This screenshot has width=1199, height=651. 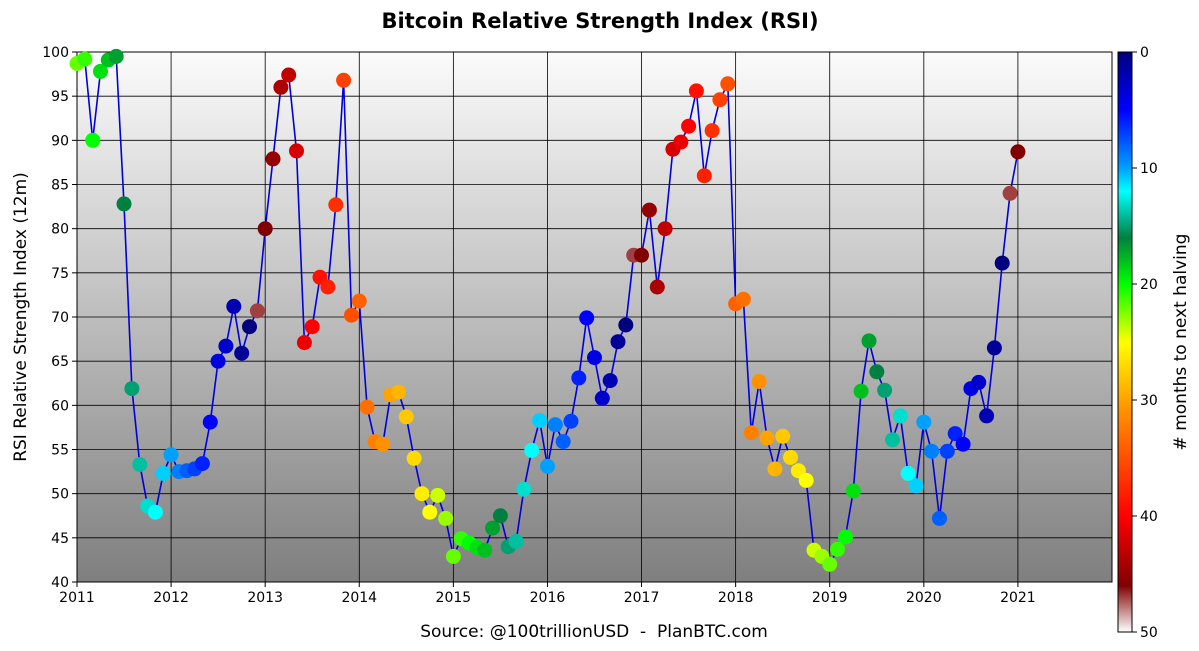 I want to click on colorbar-tick-label: 20, so click(x=1149, y=285).